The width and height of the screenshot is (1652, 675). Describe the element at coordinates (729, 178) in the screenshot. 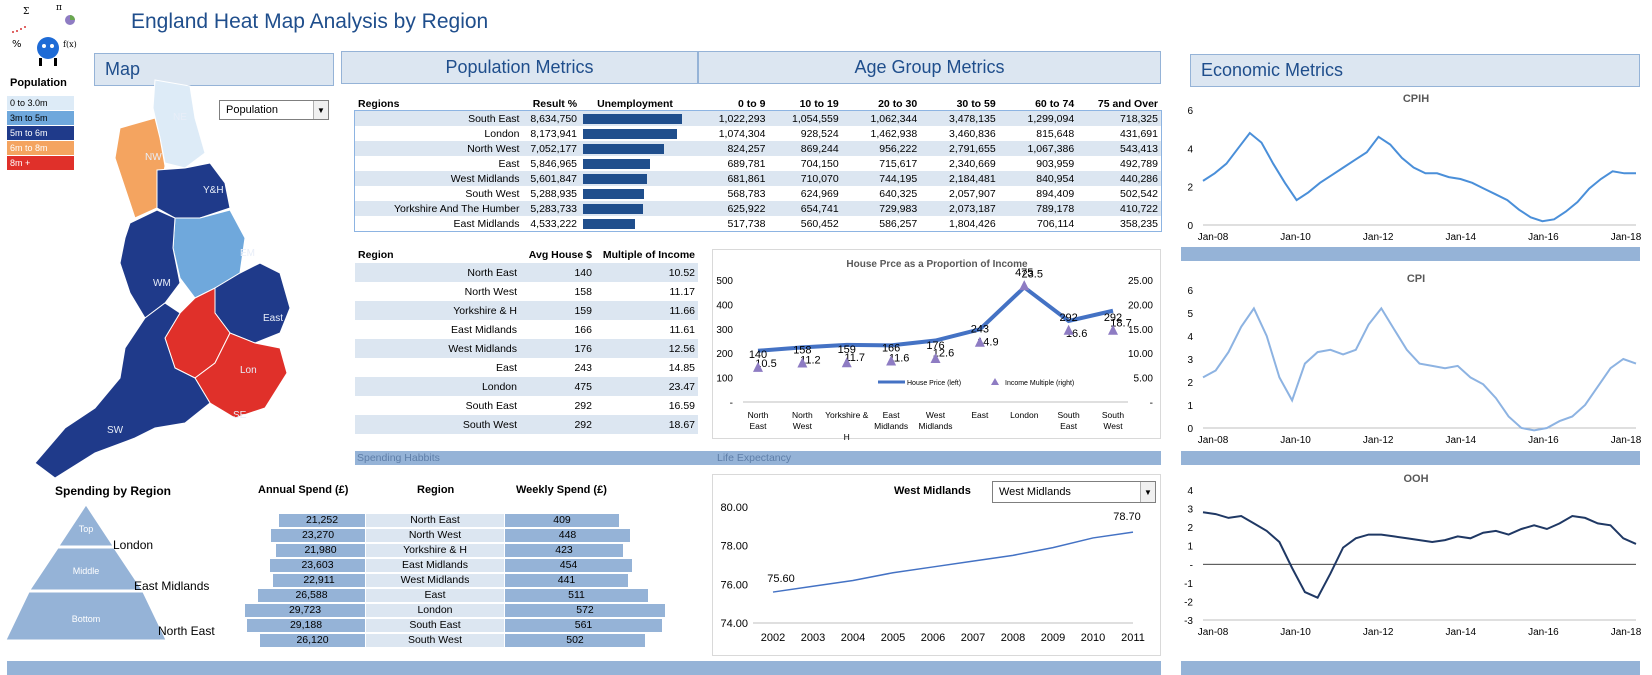

I see `age-cell: 681,861` at that location.